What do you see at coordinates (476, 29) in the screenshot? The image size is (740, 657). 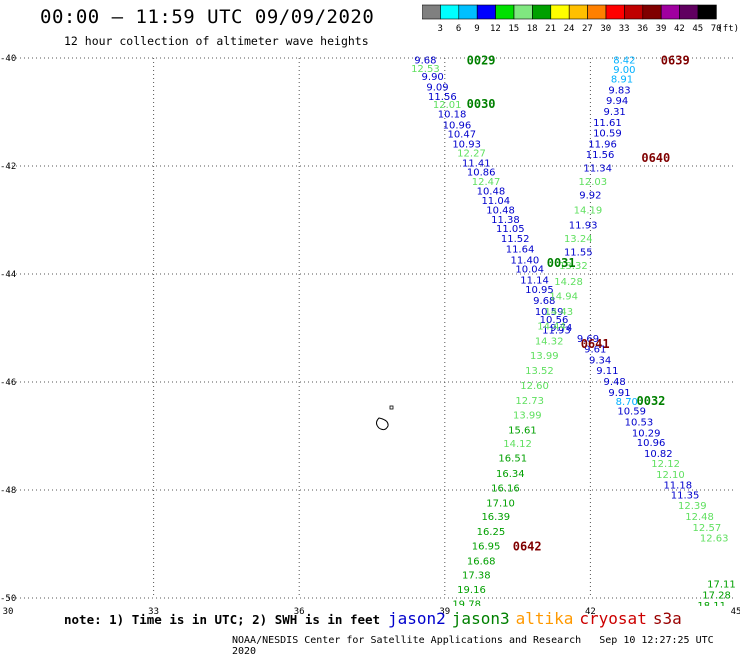 I see `colorbar-label: 9` at bounding box center [476, 29].